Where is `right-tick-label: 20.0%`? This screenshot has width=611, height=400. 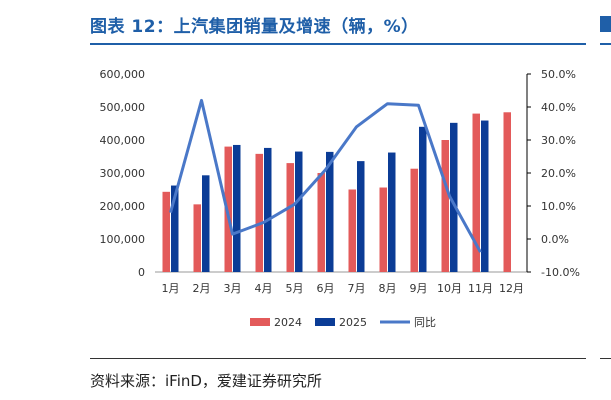 right-tick-label: 20.0% is located at coordinates (558, 173).